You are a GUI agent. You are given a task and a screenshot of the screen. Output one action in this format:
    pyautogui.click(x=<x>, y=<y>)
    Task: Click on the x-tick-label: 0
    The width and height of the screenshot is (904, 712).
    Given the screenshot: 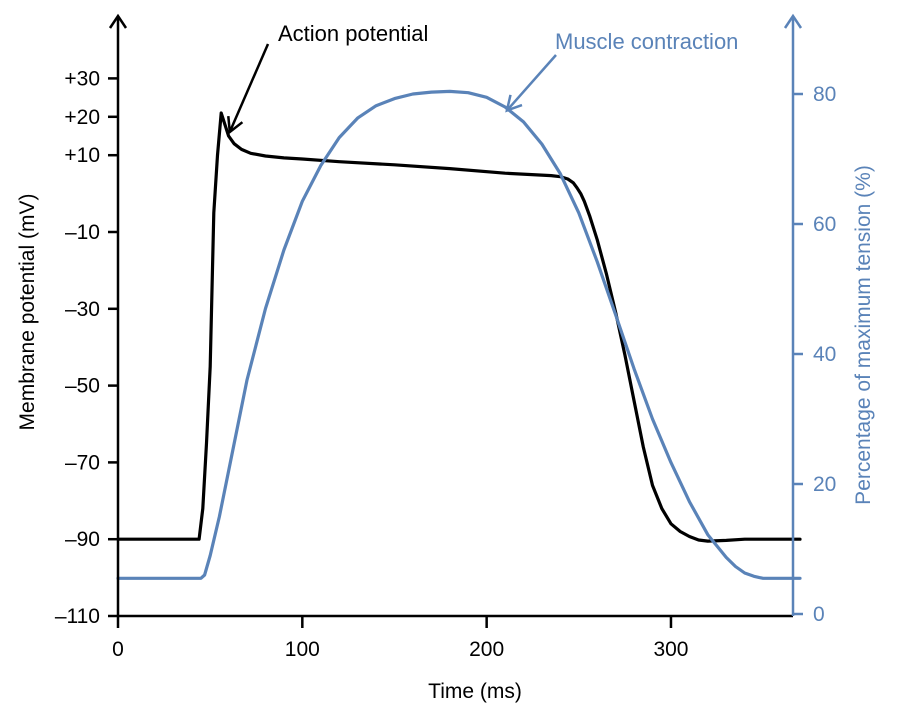 What is the action you would take?
    pyautogui.click(x=118, y=649)
    